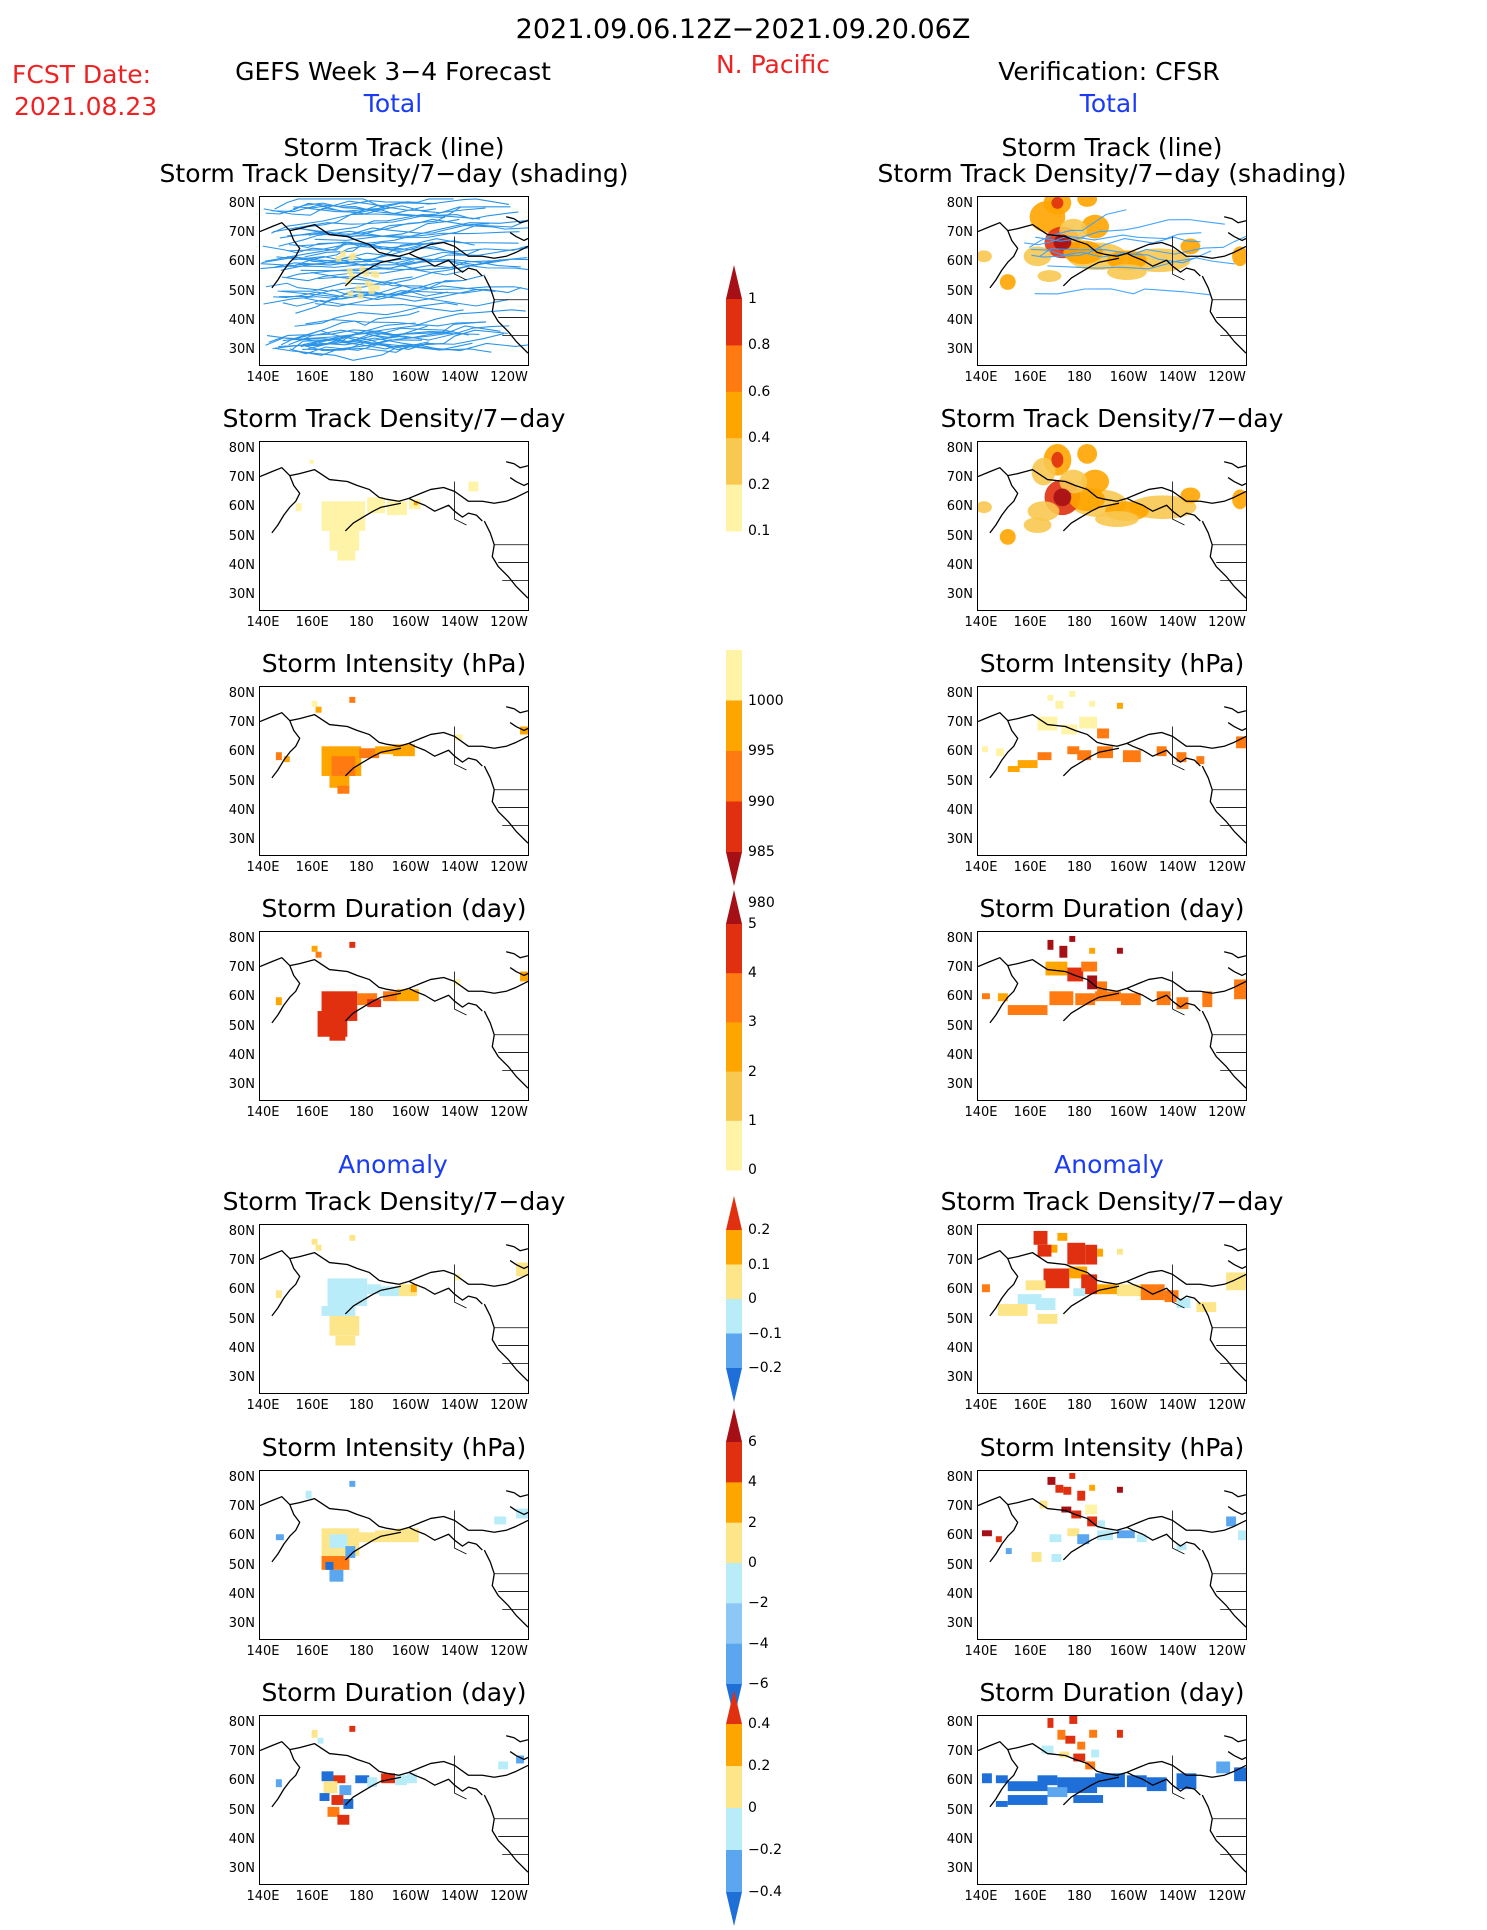 This screenshot has height=1930, width=1487. I want to click on colorbar-label: 1000, so click(766, 700).